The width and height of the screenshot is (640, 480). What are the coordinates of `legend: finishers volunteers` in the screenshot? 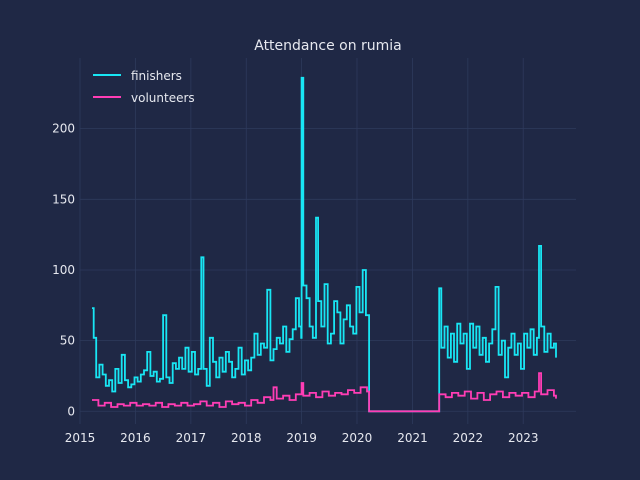 It's located at (144, 87).